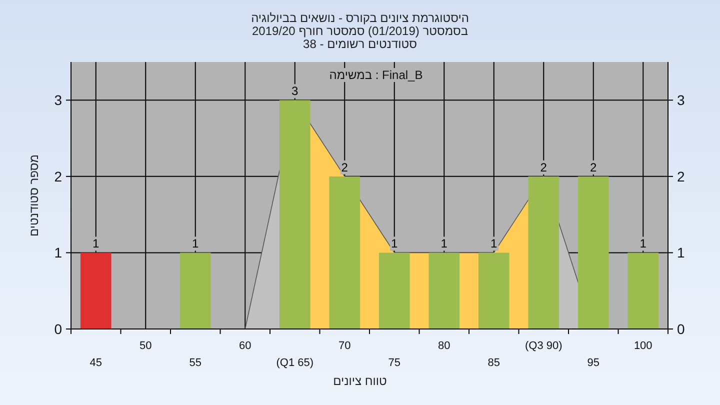  Describe the element at coordinates (344, 346) in the screenshot. I see `x-tick-label: 70` at that location.